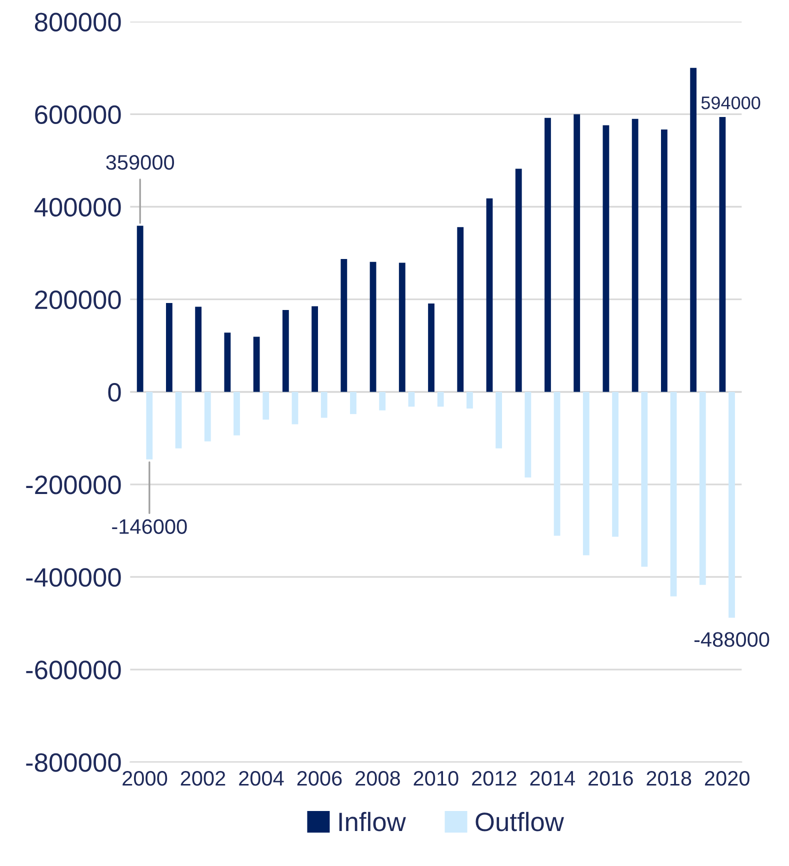  I want to click on x-tick-label: 2018, so click(669, 778).